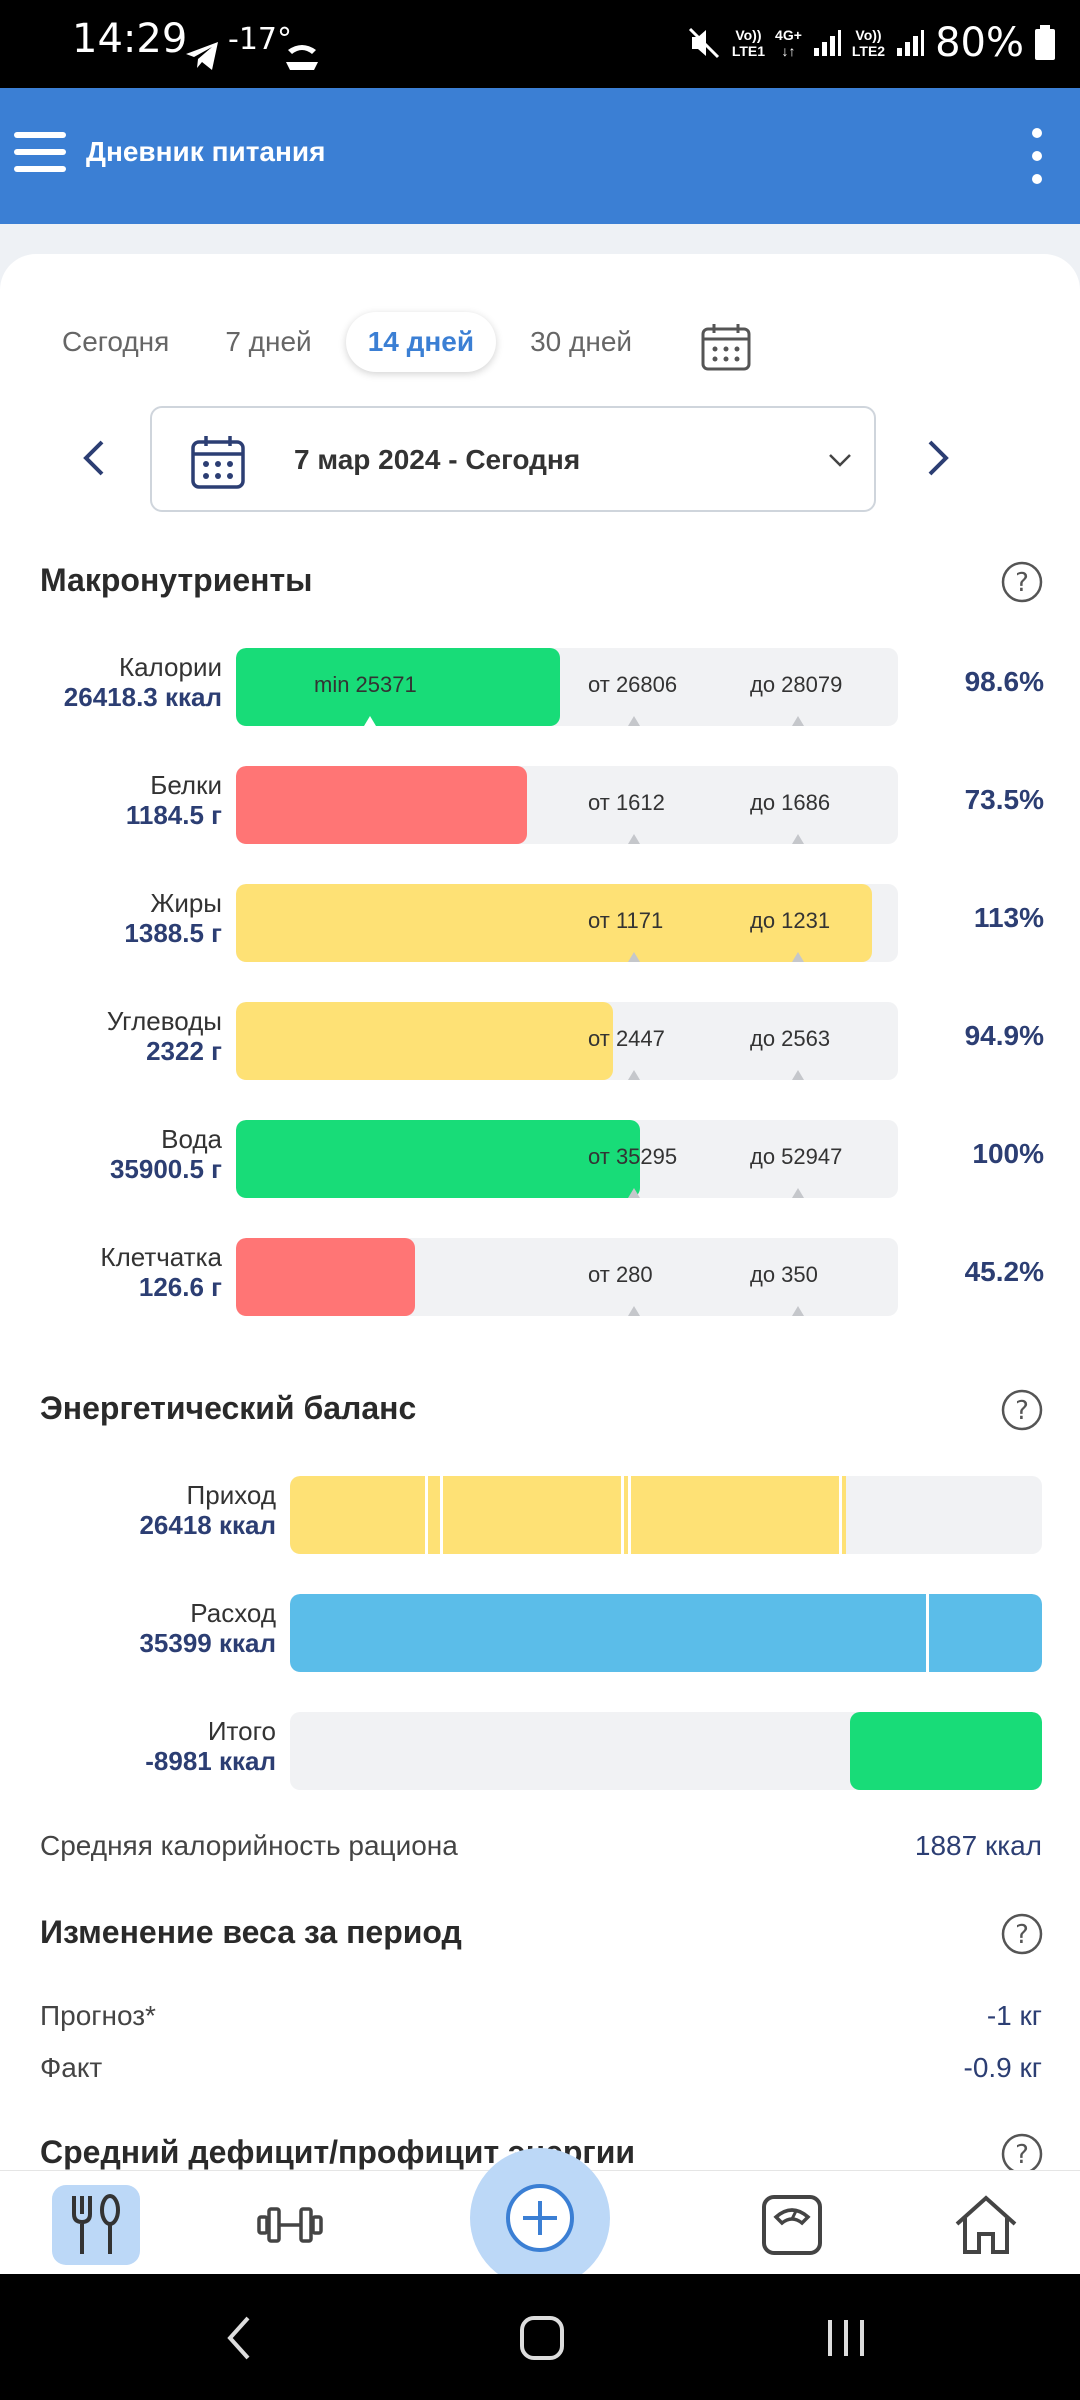 The image size is (1080, 2400). What do you see at coordinates (790, 1038) in the screenshot?
I see `macro-to-label: до 2563` at bounding box center [790, 1038].